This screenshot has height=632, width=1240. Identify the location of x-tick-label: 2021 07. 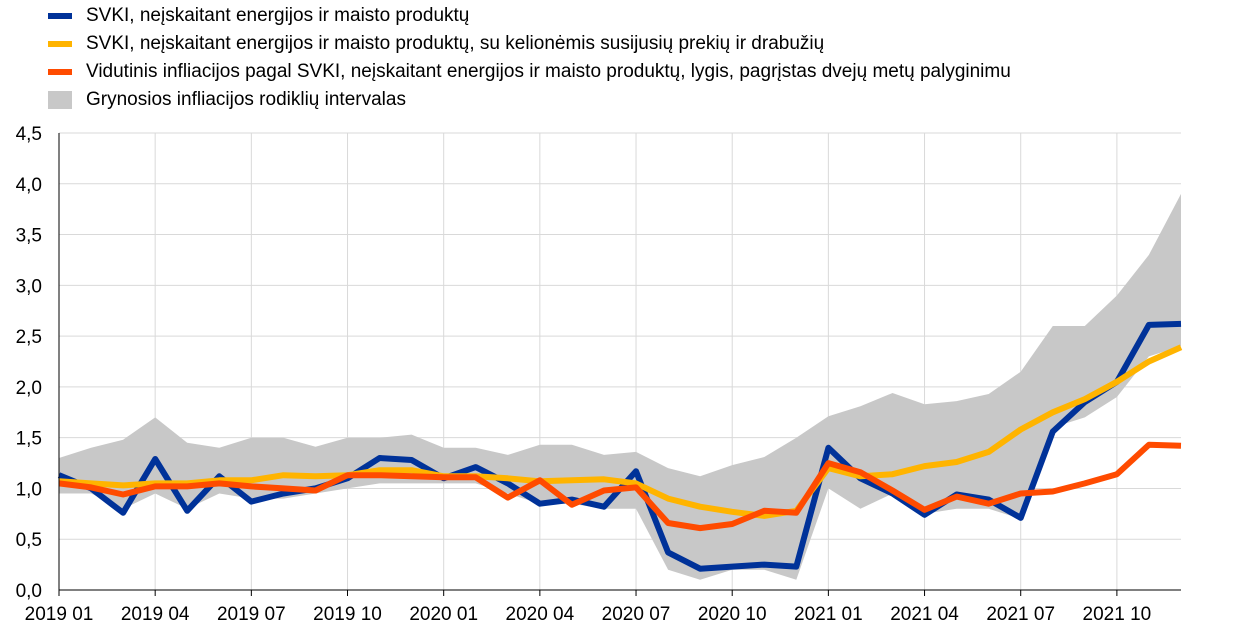
(1020, 614).